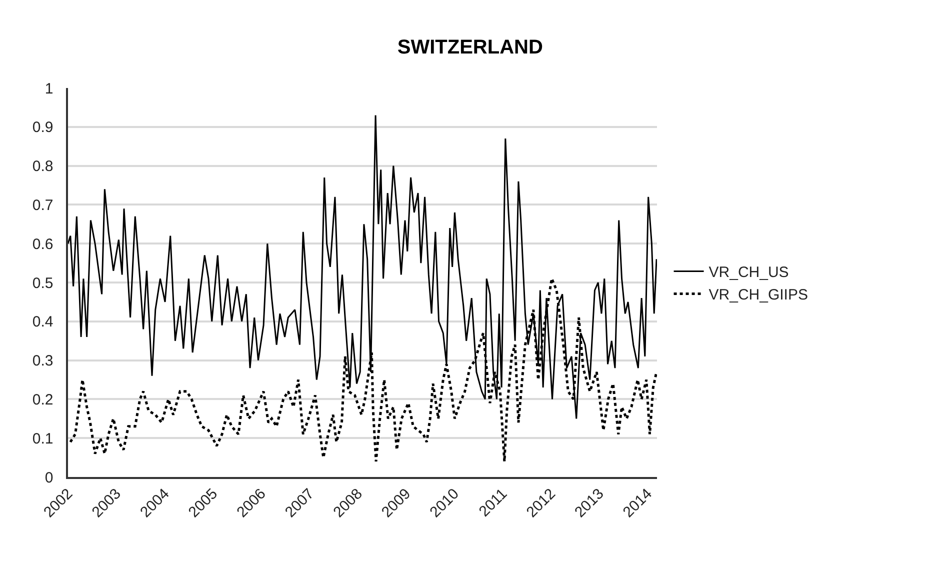 This screenshot has height=564, width=946. Describe the element at coordinates (748, 273) in the screenshot. I see `legend-label: VR_CH_US` at that location.